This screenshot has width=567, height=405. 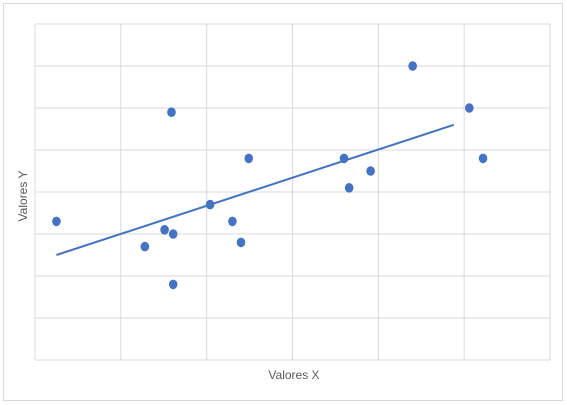 What do you see at coordinates (293, 375) in the screenshot?
I see `x-axis-title: Valores X` at bounding box center [293, 375].